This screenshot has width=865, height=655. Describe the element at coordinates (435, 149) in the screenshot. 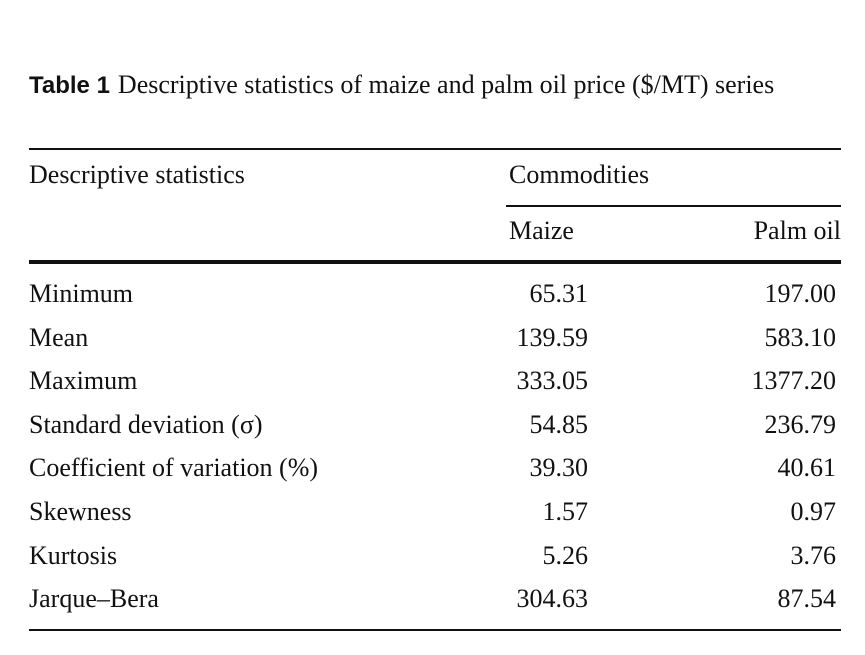

I see `table-top-rule` at that location.